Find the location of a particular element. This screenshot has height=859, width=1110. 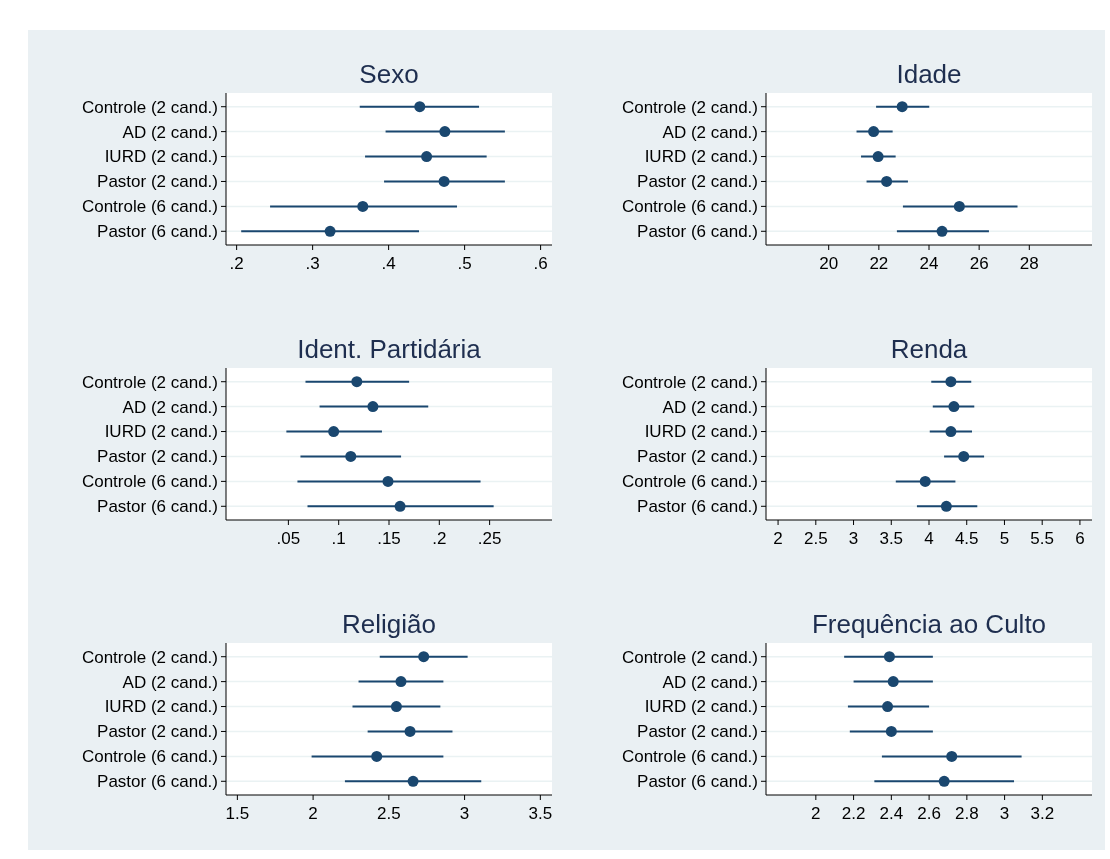

x-tick-label: 5 is located at coordinates (1004, 538).